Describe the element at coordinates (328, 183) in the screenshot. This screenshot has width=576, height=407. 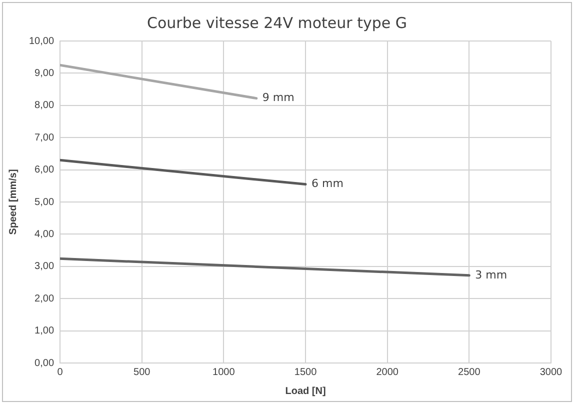
I see `series-label: 6 mm` at that location.